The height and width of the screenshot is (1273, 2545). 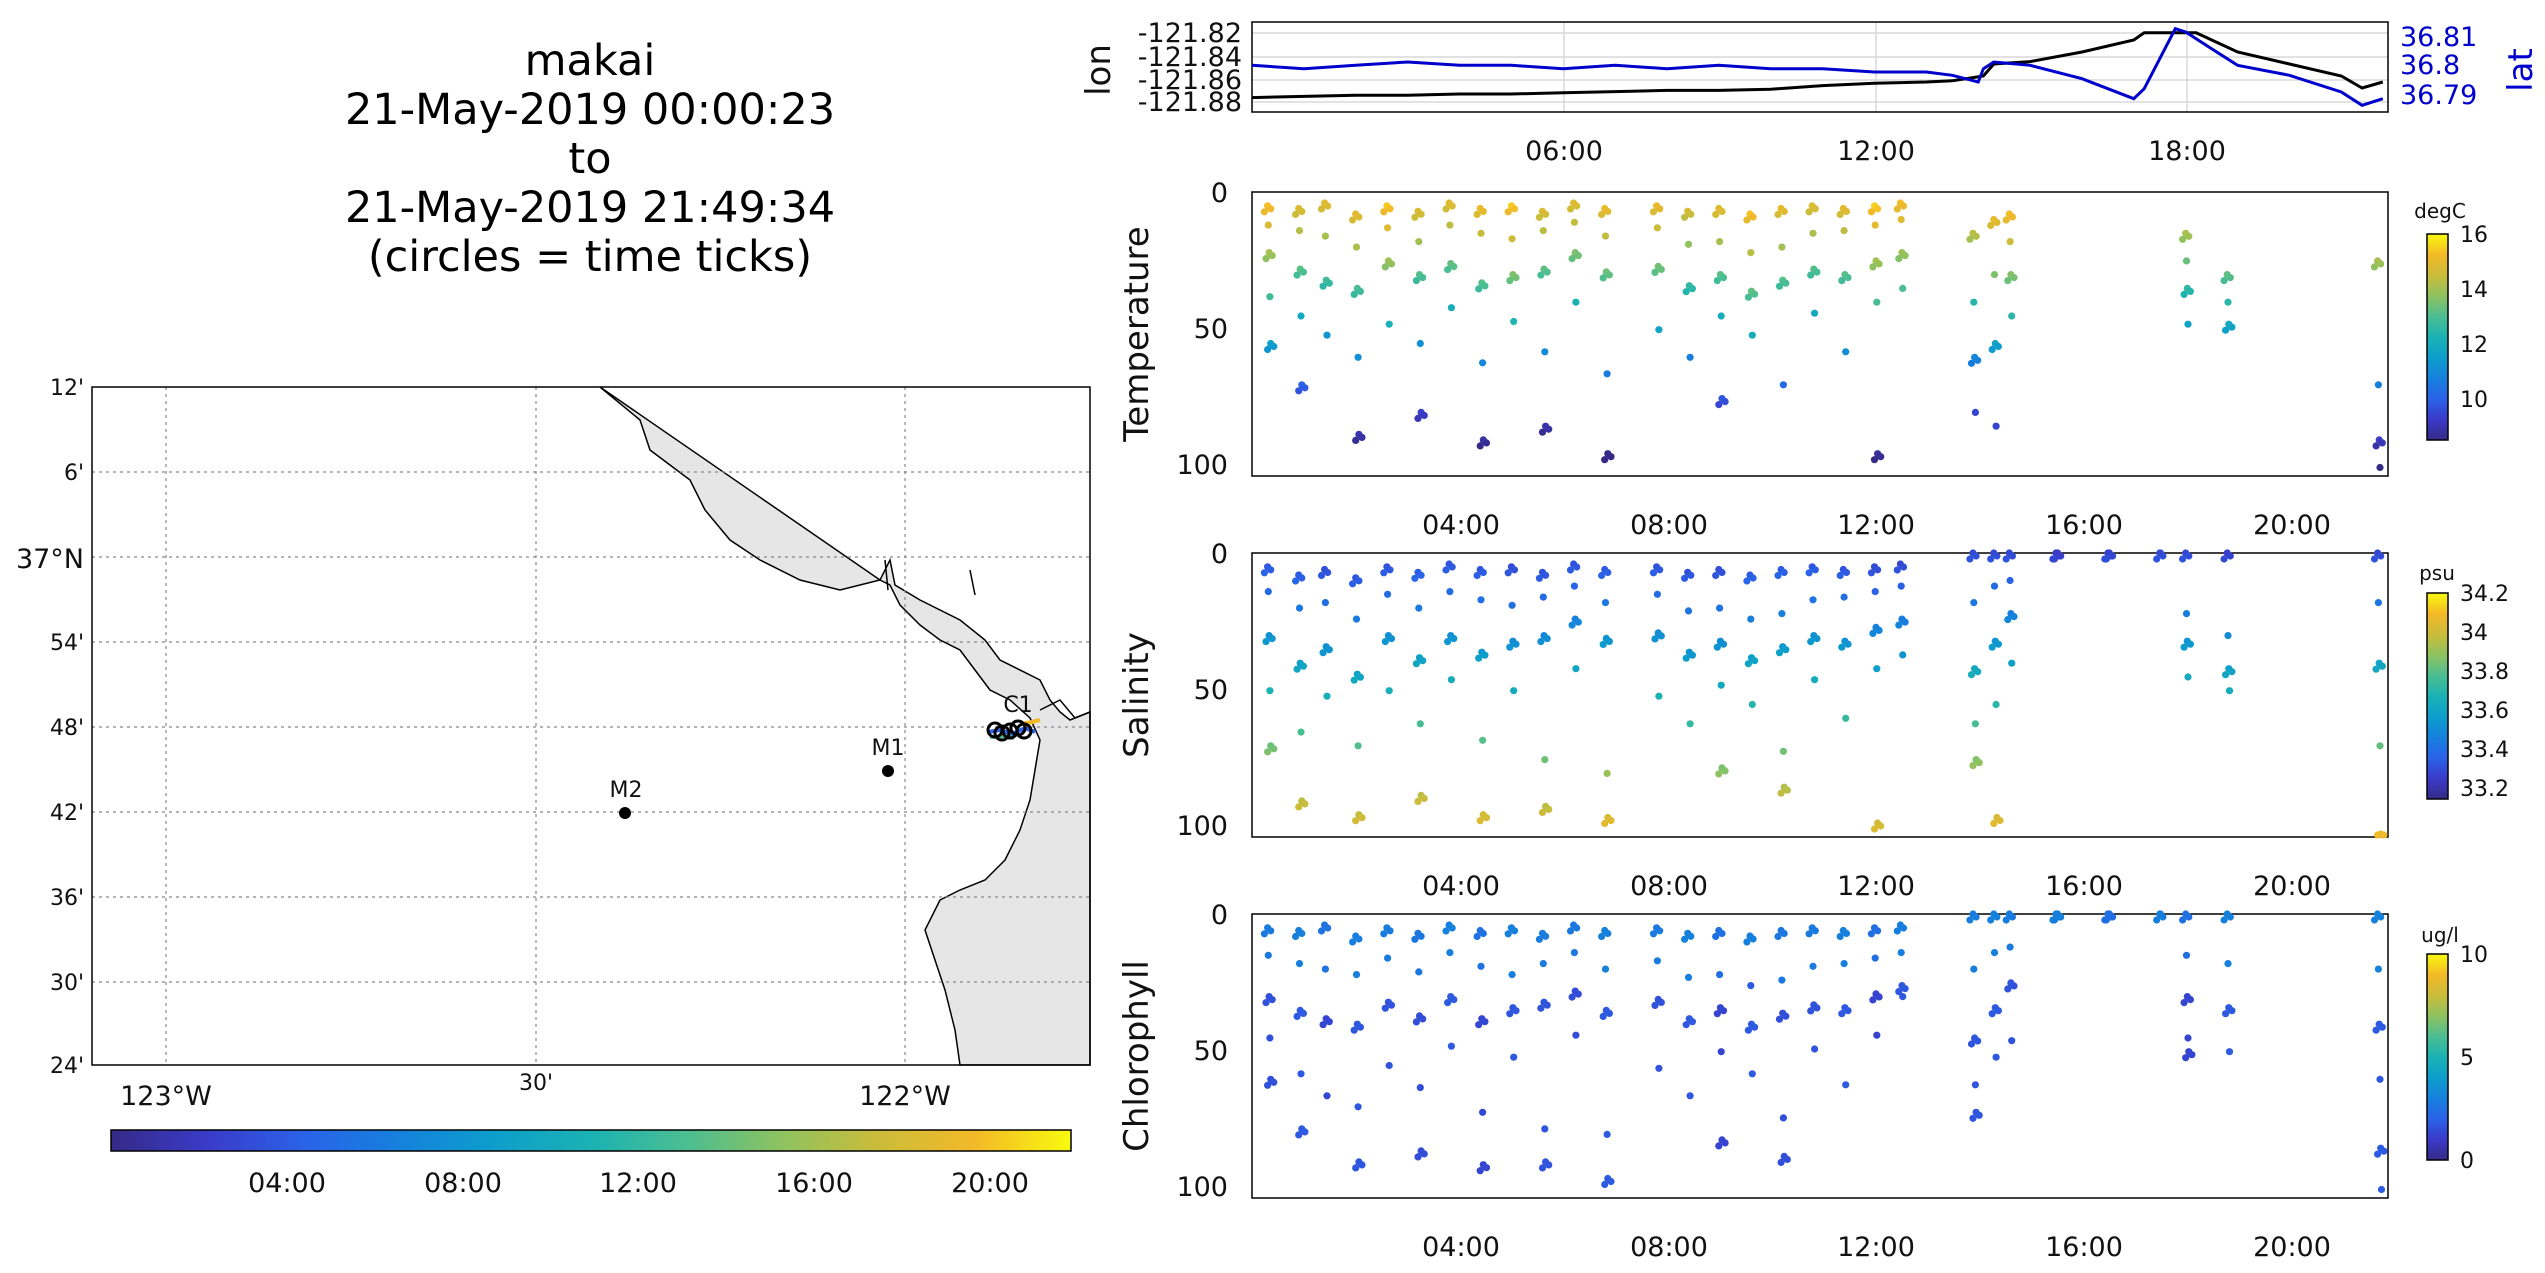 What do you see at coordinates (590, 257) in the screenshot?
I see `title-line-5: (circles = time ticks)` at bounding box center [590, 257].